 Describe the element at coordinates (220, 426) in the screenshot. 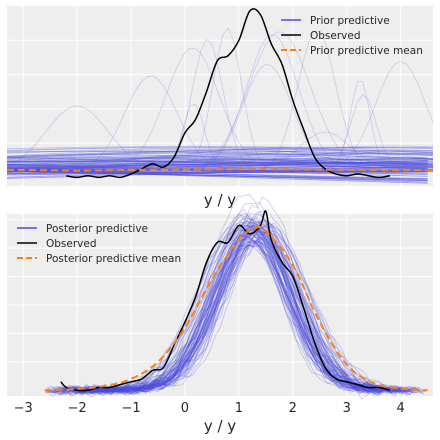

I see `bottom-x-axis-label: y / y` at that location.